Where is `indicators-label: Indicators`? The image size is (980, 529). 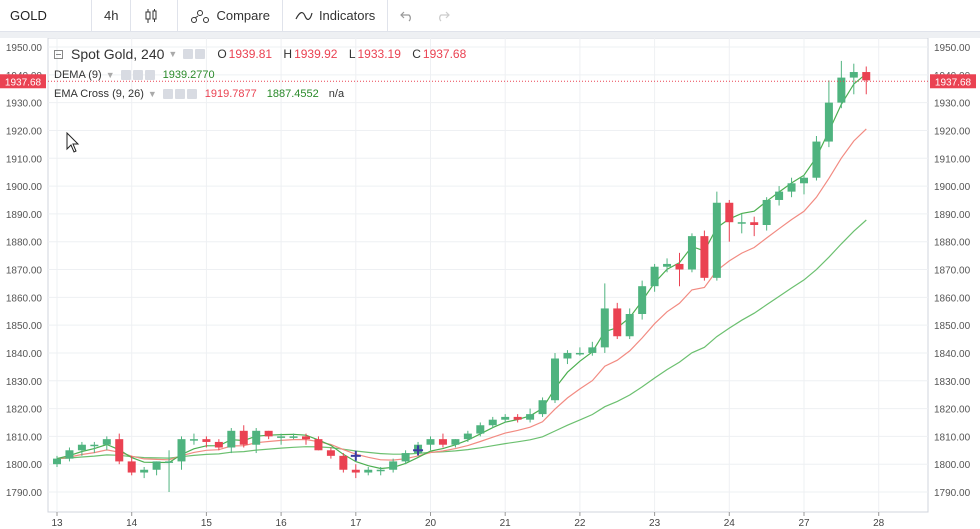 indicators-label: Indicators is located at coordinates (347, 15).